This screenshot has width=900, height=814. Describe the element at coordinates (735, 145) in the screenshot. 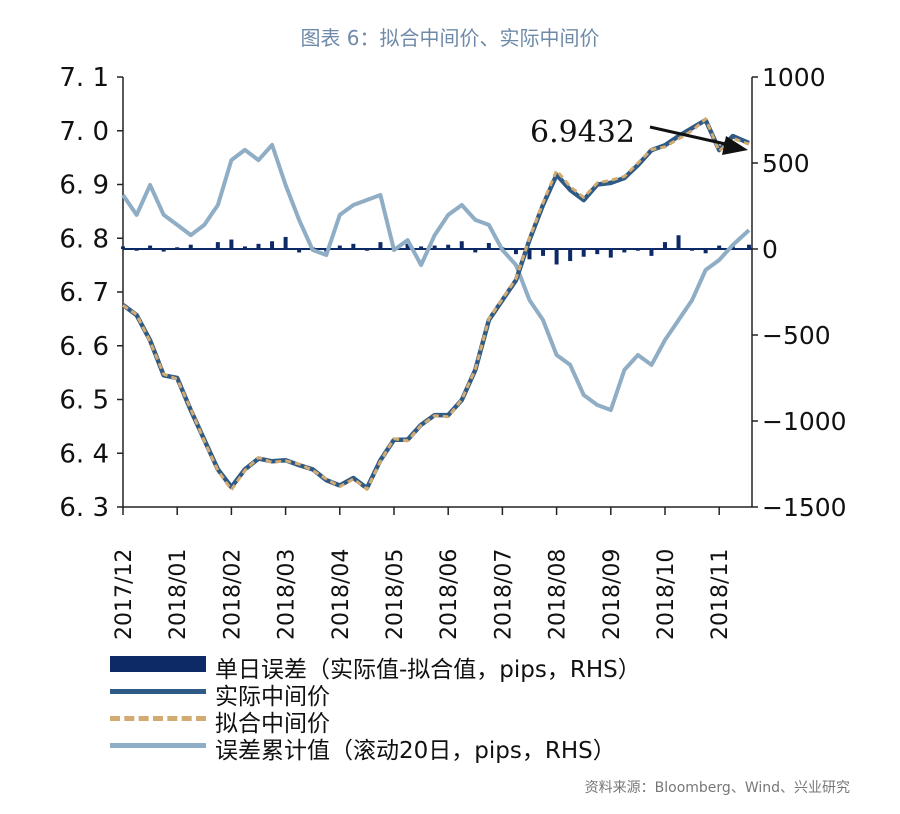

I see `annotation-arrowhead` at that location.